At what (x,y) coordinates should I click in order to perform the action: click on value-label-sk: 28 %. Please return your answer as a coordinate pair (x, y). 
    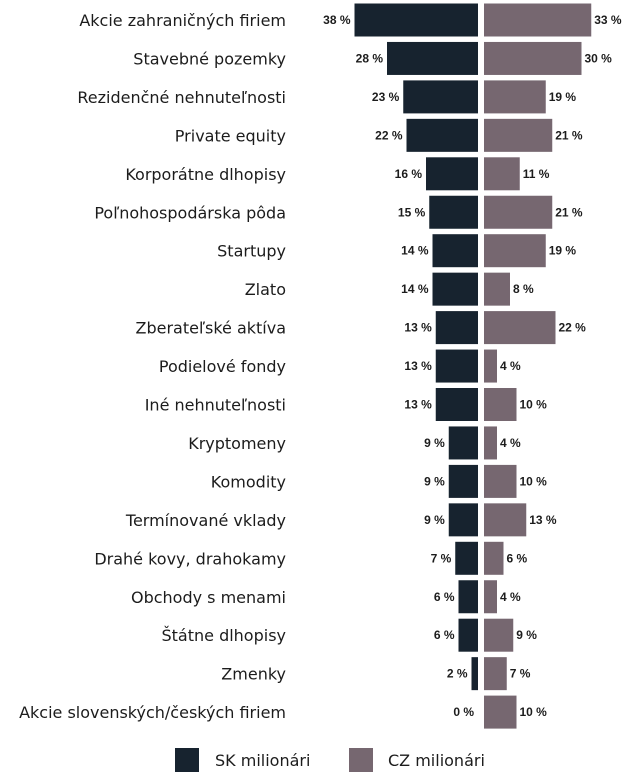
    Looking at the image, I should click on (370, 58).